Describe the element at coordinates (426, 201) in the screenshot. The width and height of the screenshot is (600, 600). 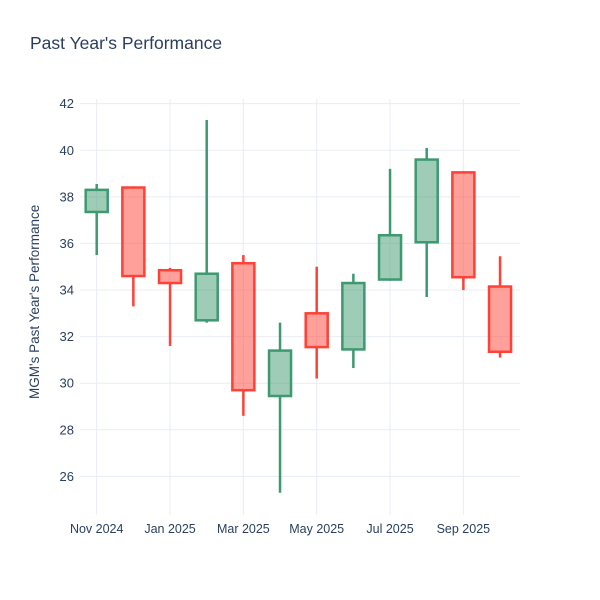
I see `candle-body-aug-2025` at that location.